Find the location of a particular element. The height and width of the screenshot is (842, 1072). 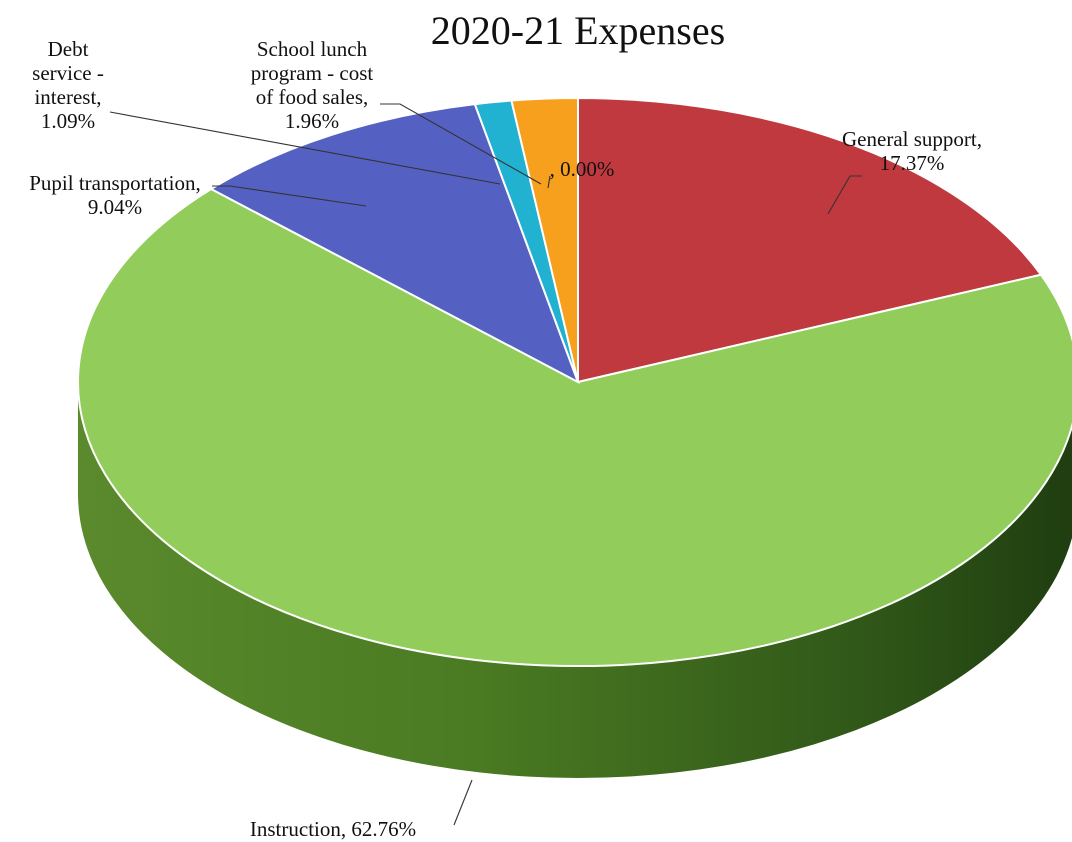

slice-label-line: General support, is located at coordinates (912, 139).